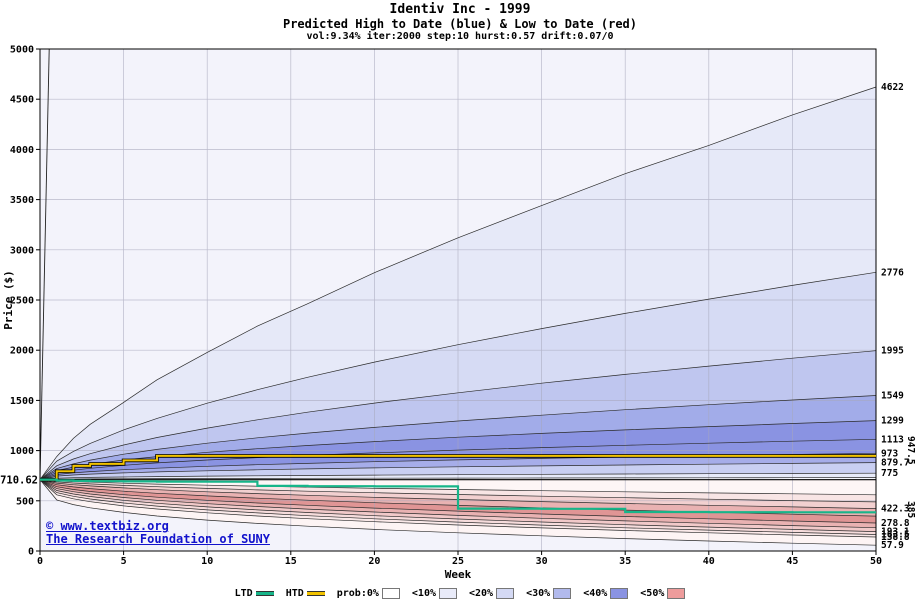  Describe the element at coordinates (22, 451) in the screenshot. I see `y-tick-label: 1000` at that location.